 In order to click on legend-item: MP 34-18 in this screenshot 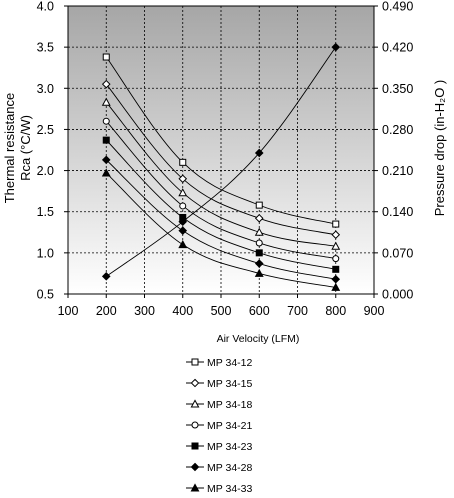, I will do `click(219, 405)`.